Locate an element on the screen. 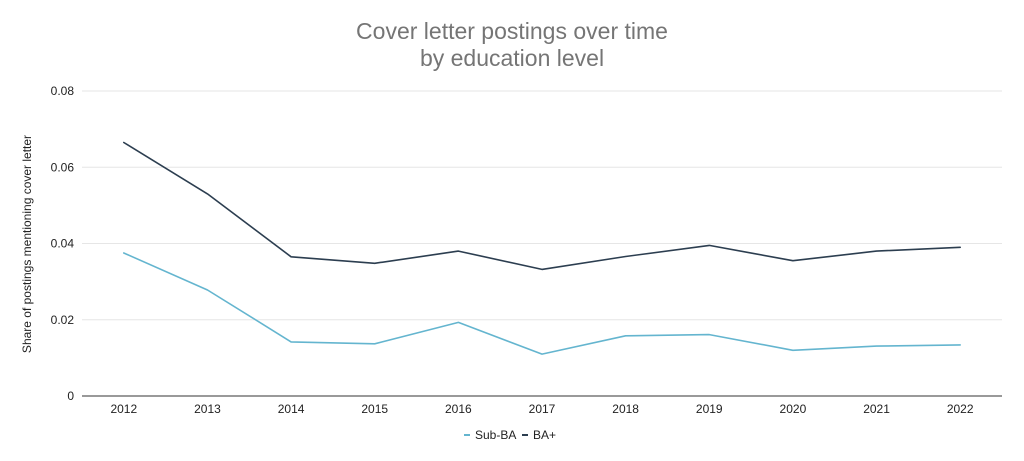  x-tick-label: 2013 is located at coordinates (207, 409).